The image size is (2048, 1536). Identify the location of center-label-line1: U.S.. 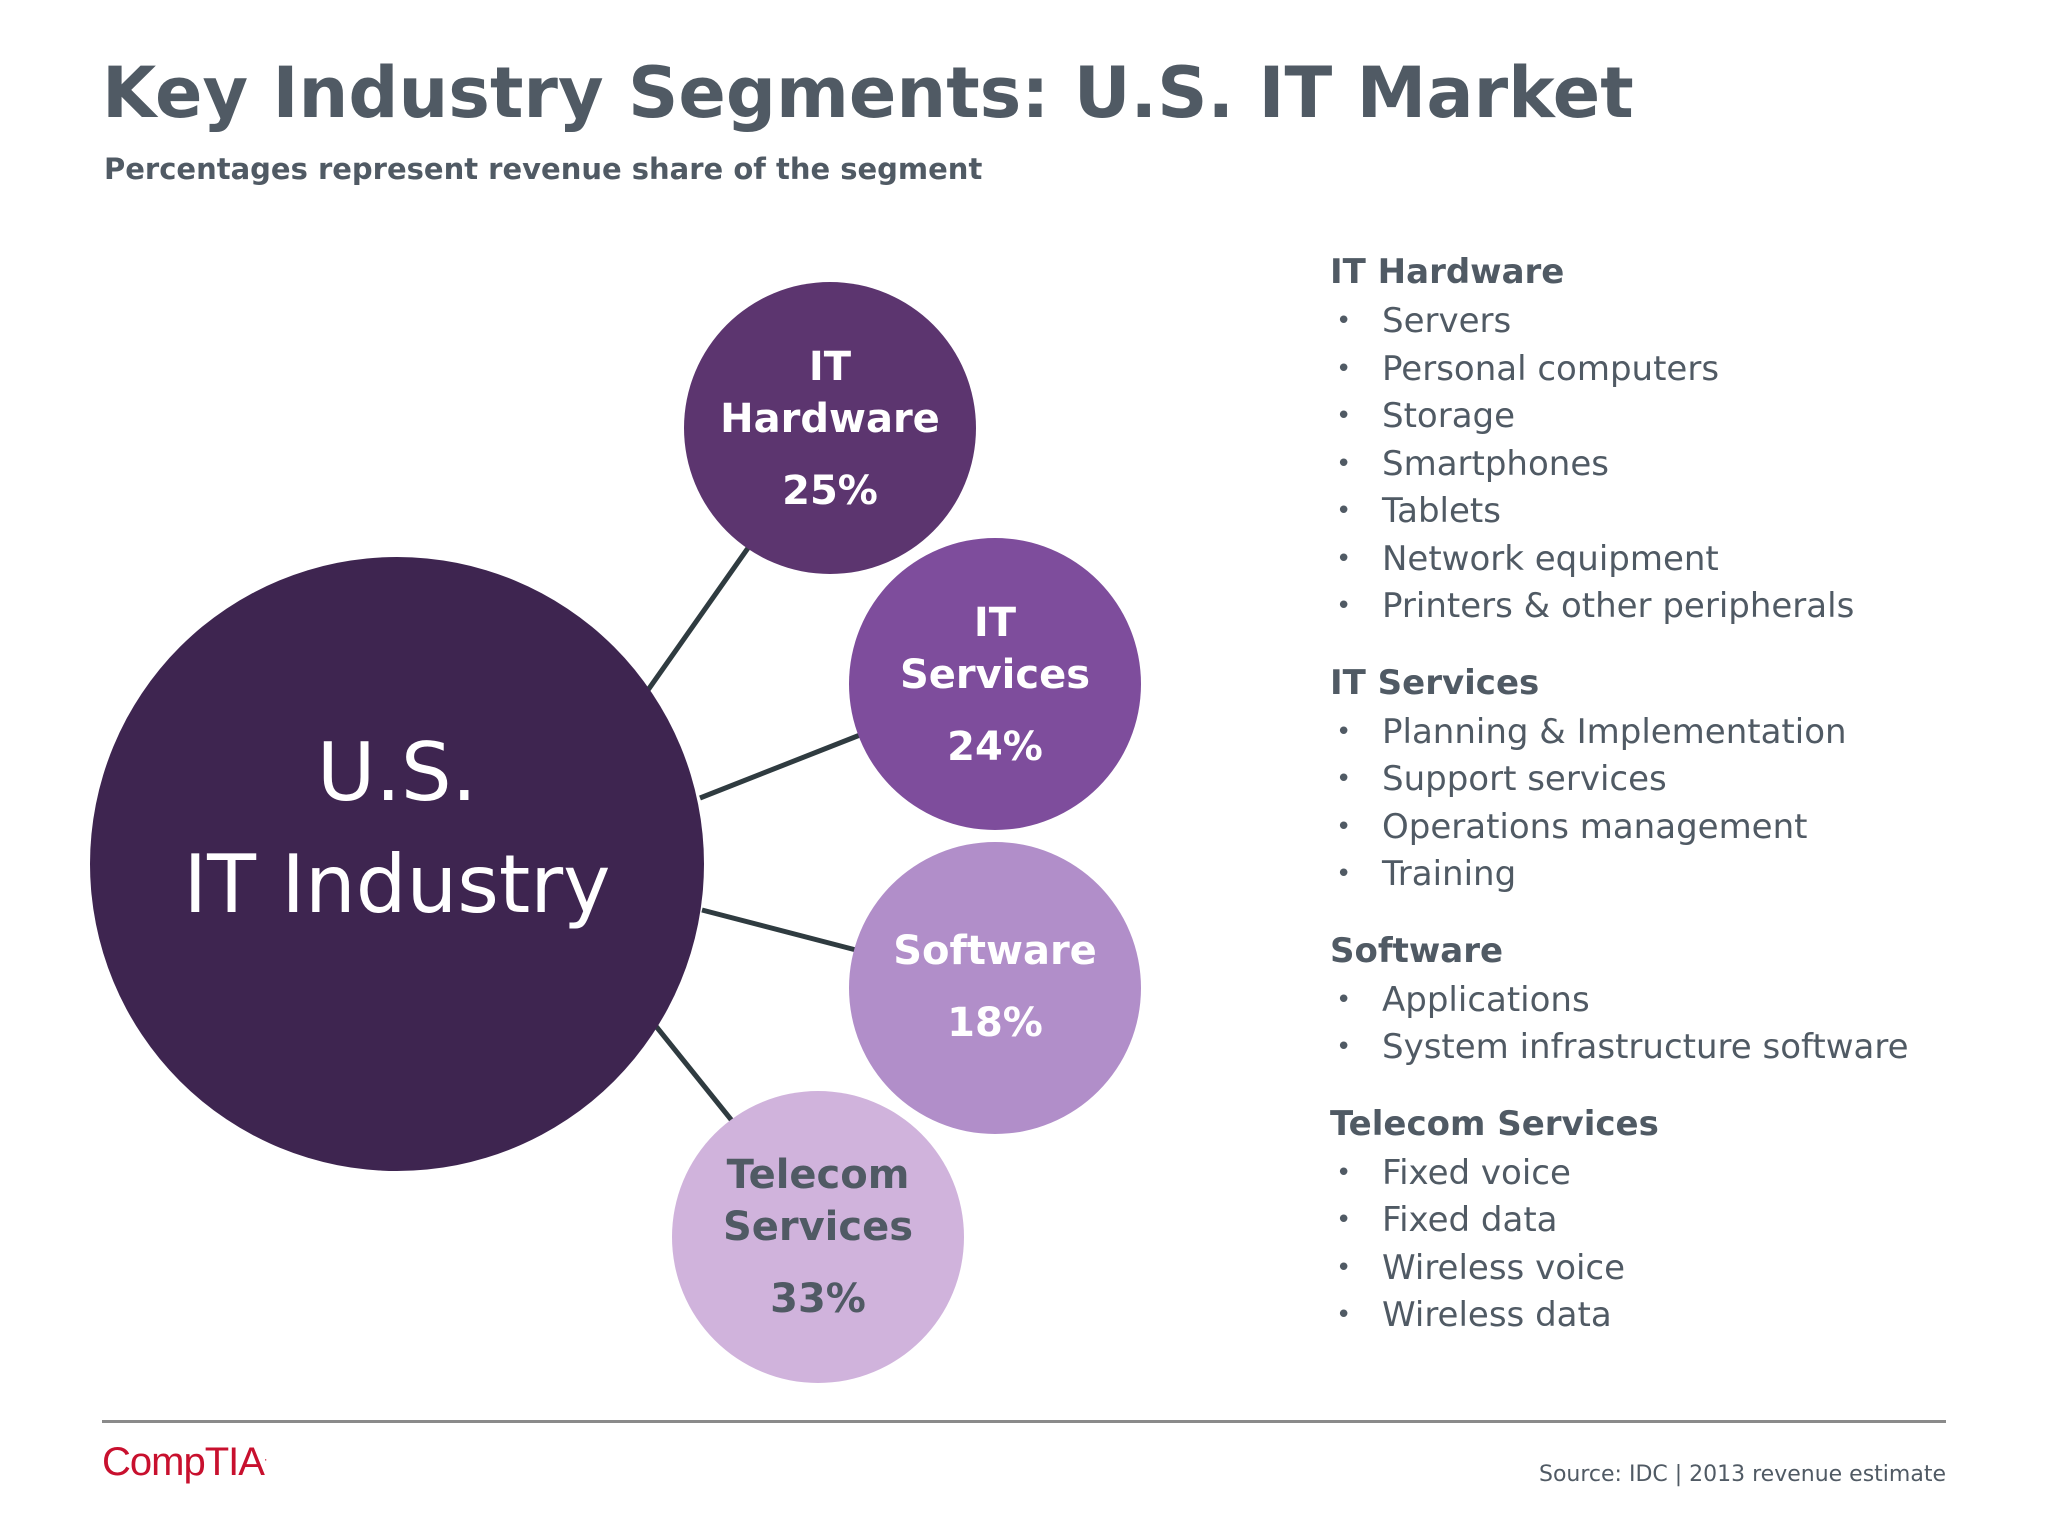
(397, 772).